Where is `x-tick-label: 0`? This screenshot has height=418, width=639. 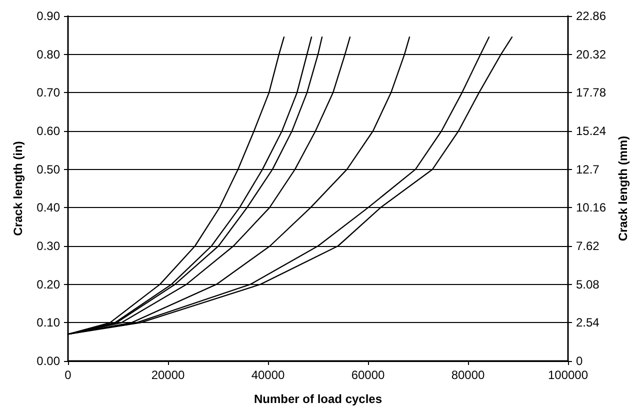 x-tick-label: 0 is located at coordinates (68, 375).